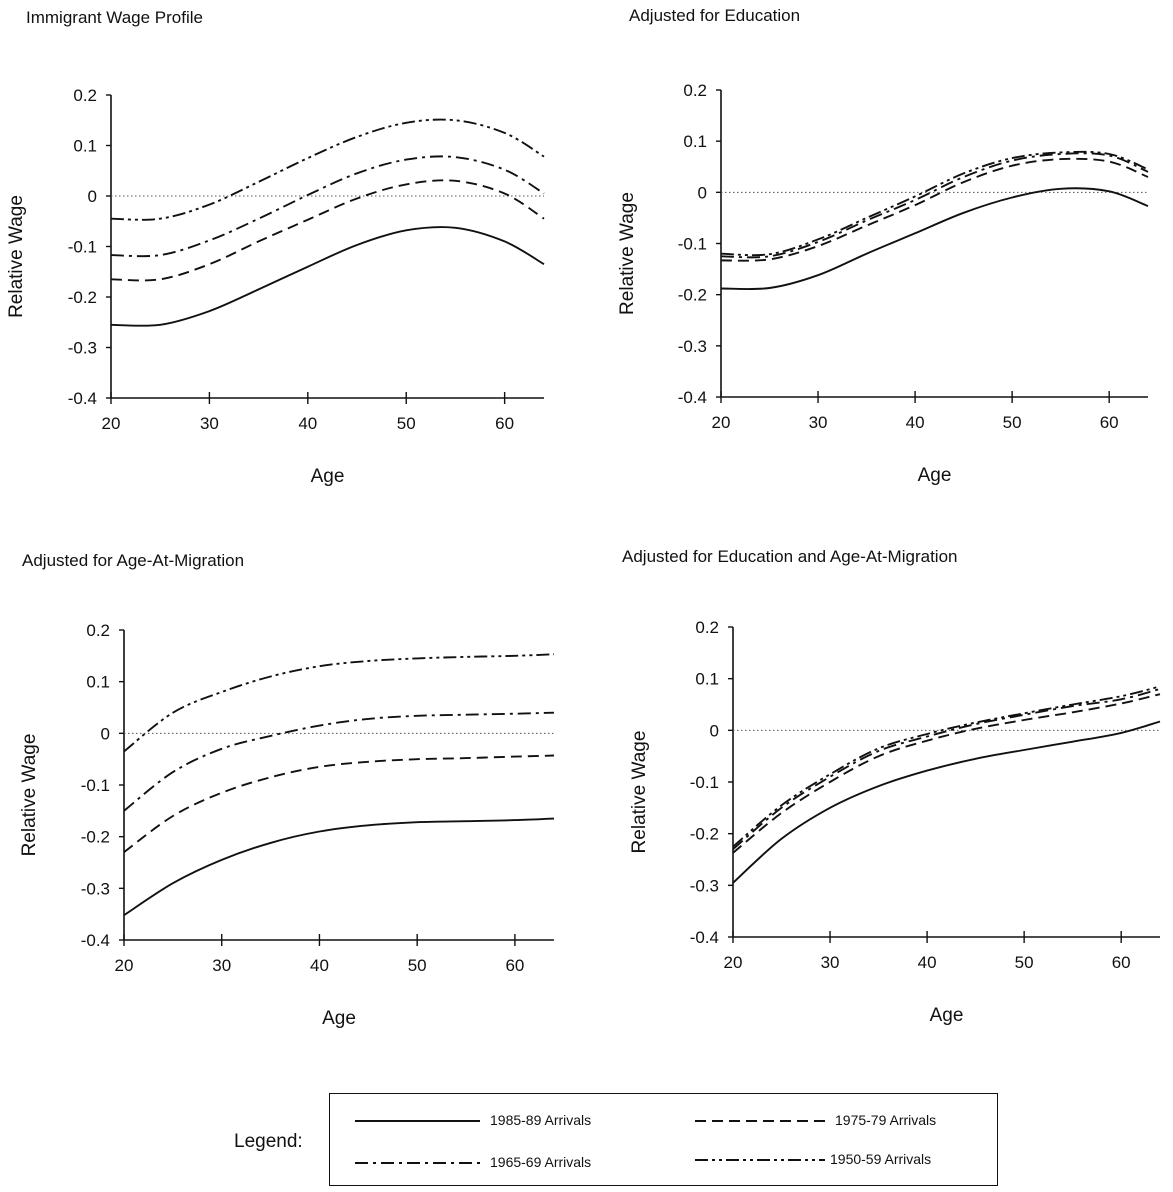  What do you see at coordinates (813, 1159) in the screenshot?
I see `legend-item: 1950-59 Arrivals` at bounding box center [813, 1159].